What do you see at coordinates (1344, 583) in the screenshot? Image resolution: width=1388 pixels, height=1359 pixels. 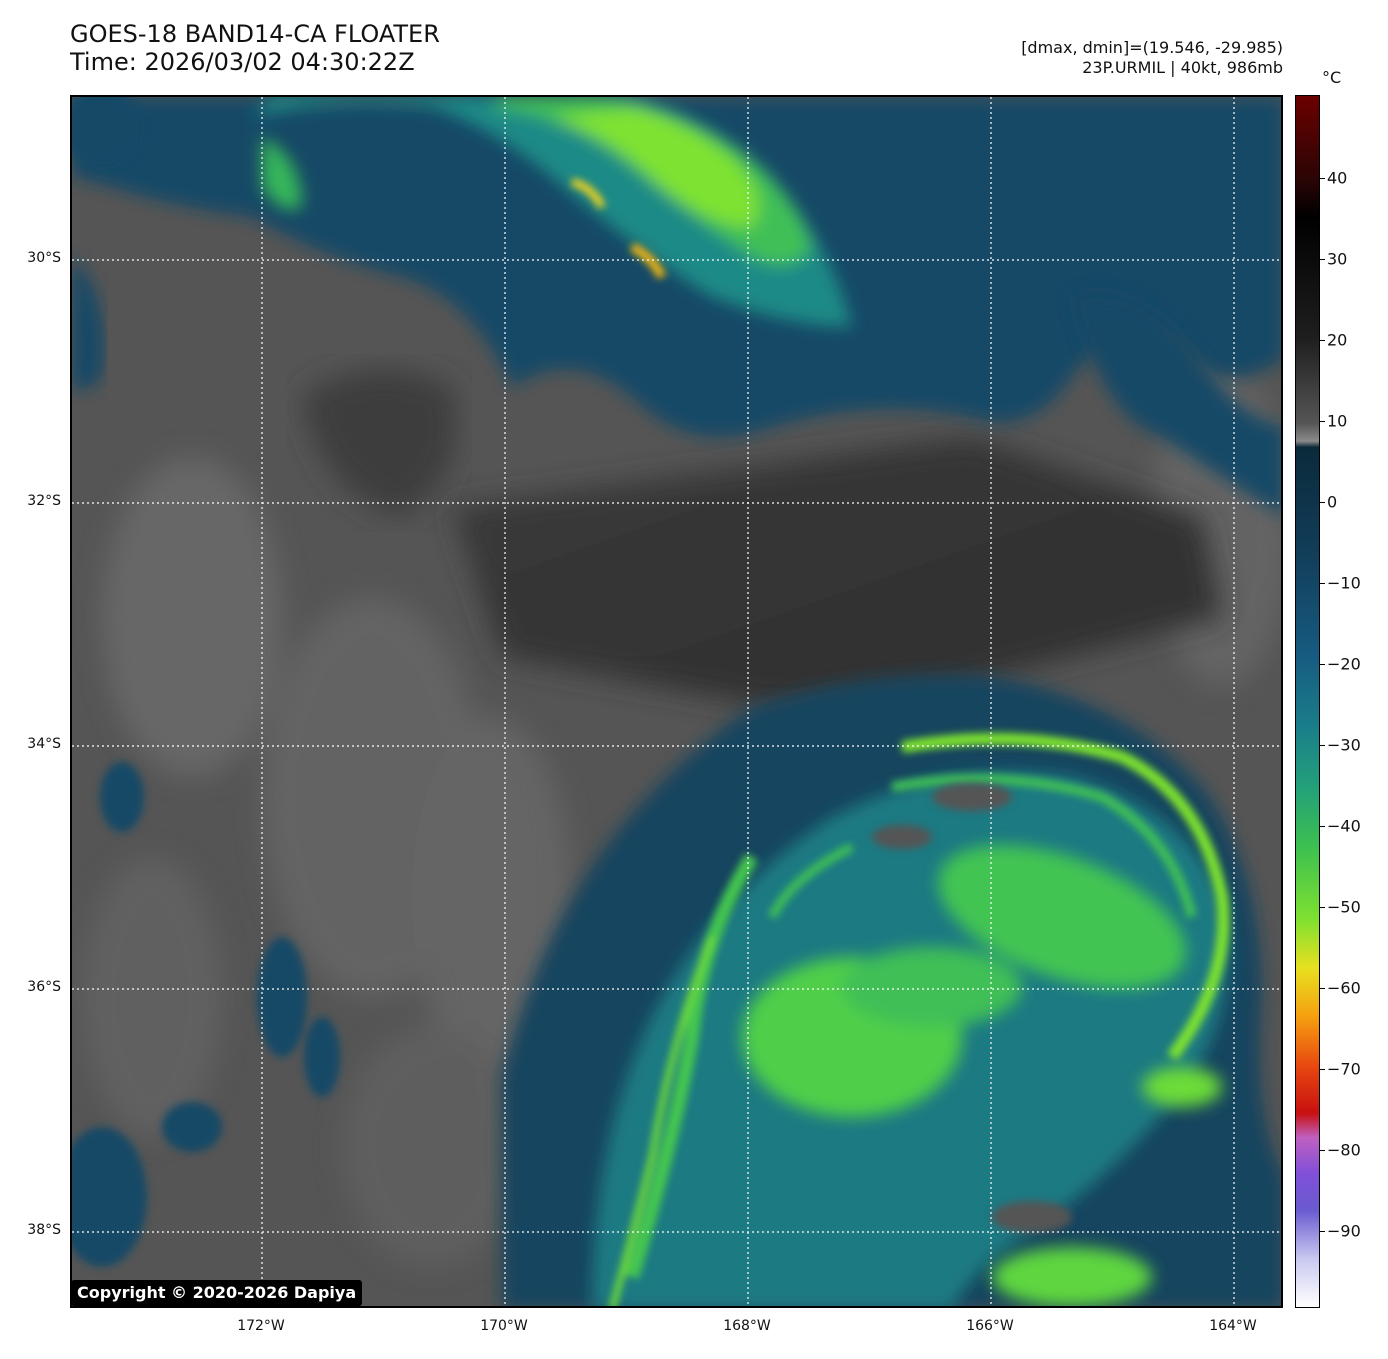 I see `colorbar-tick-label: −10` at bounding box center [1344, 583].